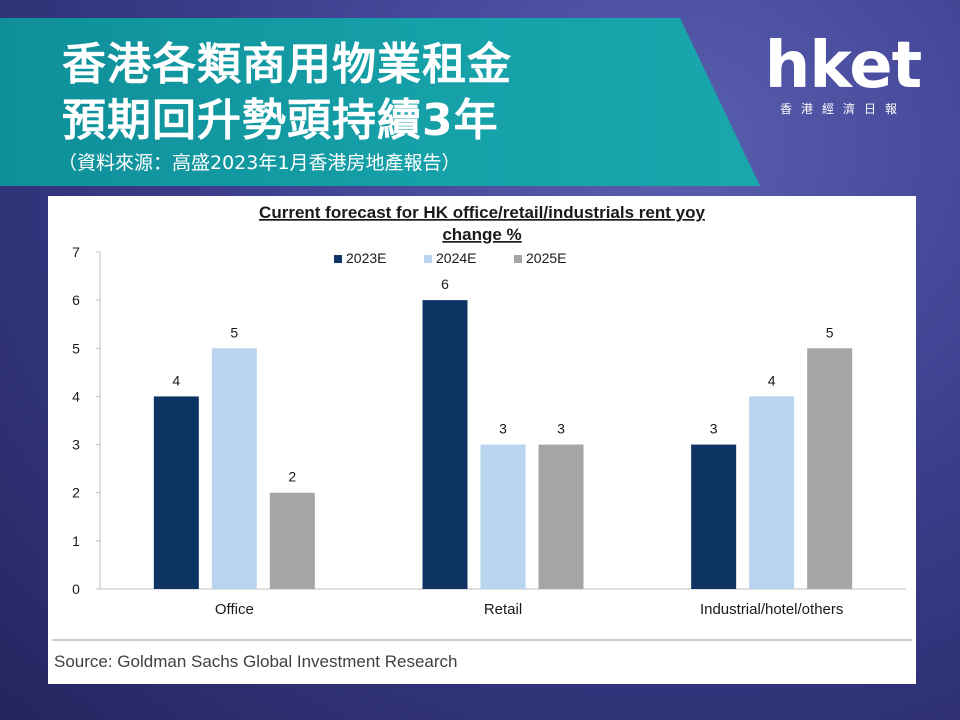  Describe the element at coordinates (481, 234) in the screenshot. I see `chart-title-line-2: change %` at that location.